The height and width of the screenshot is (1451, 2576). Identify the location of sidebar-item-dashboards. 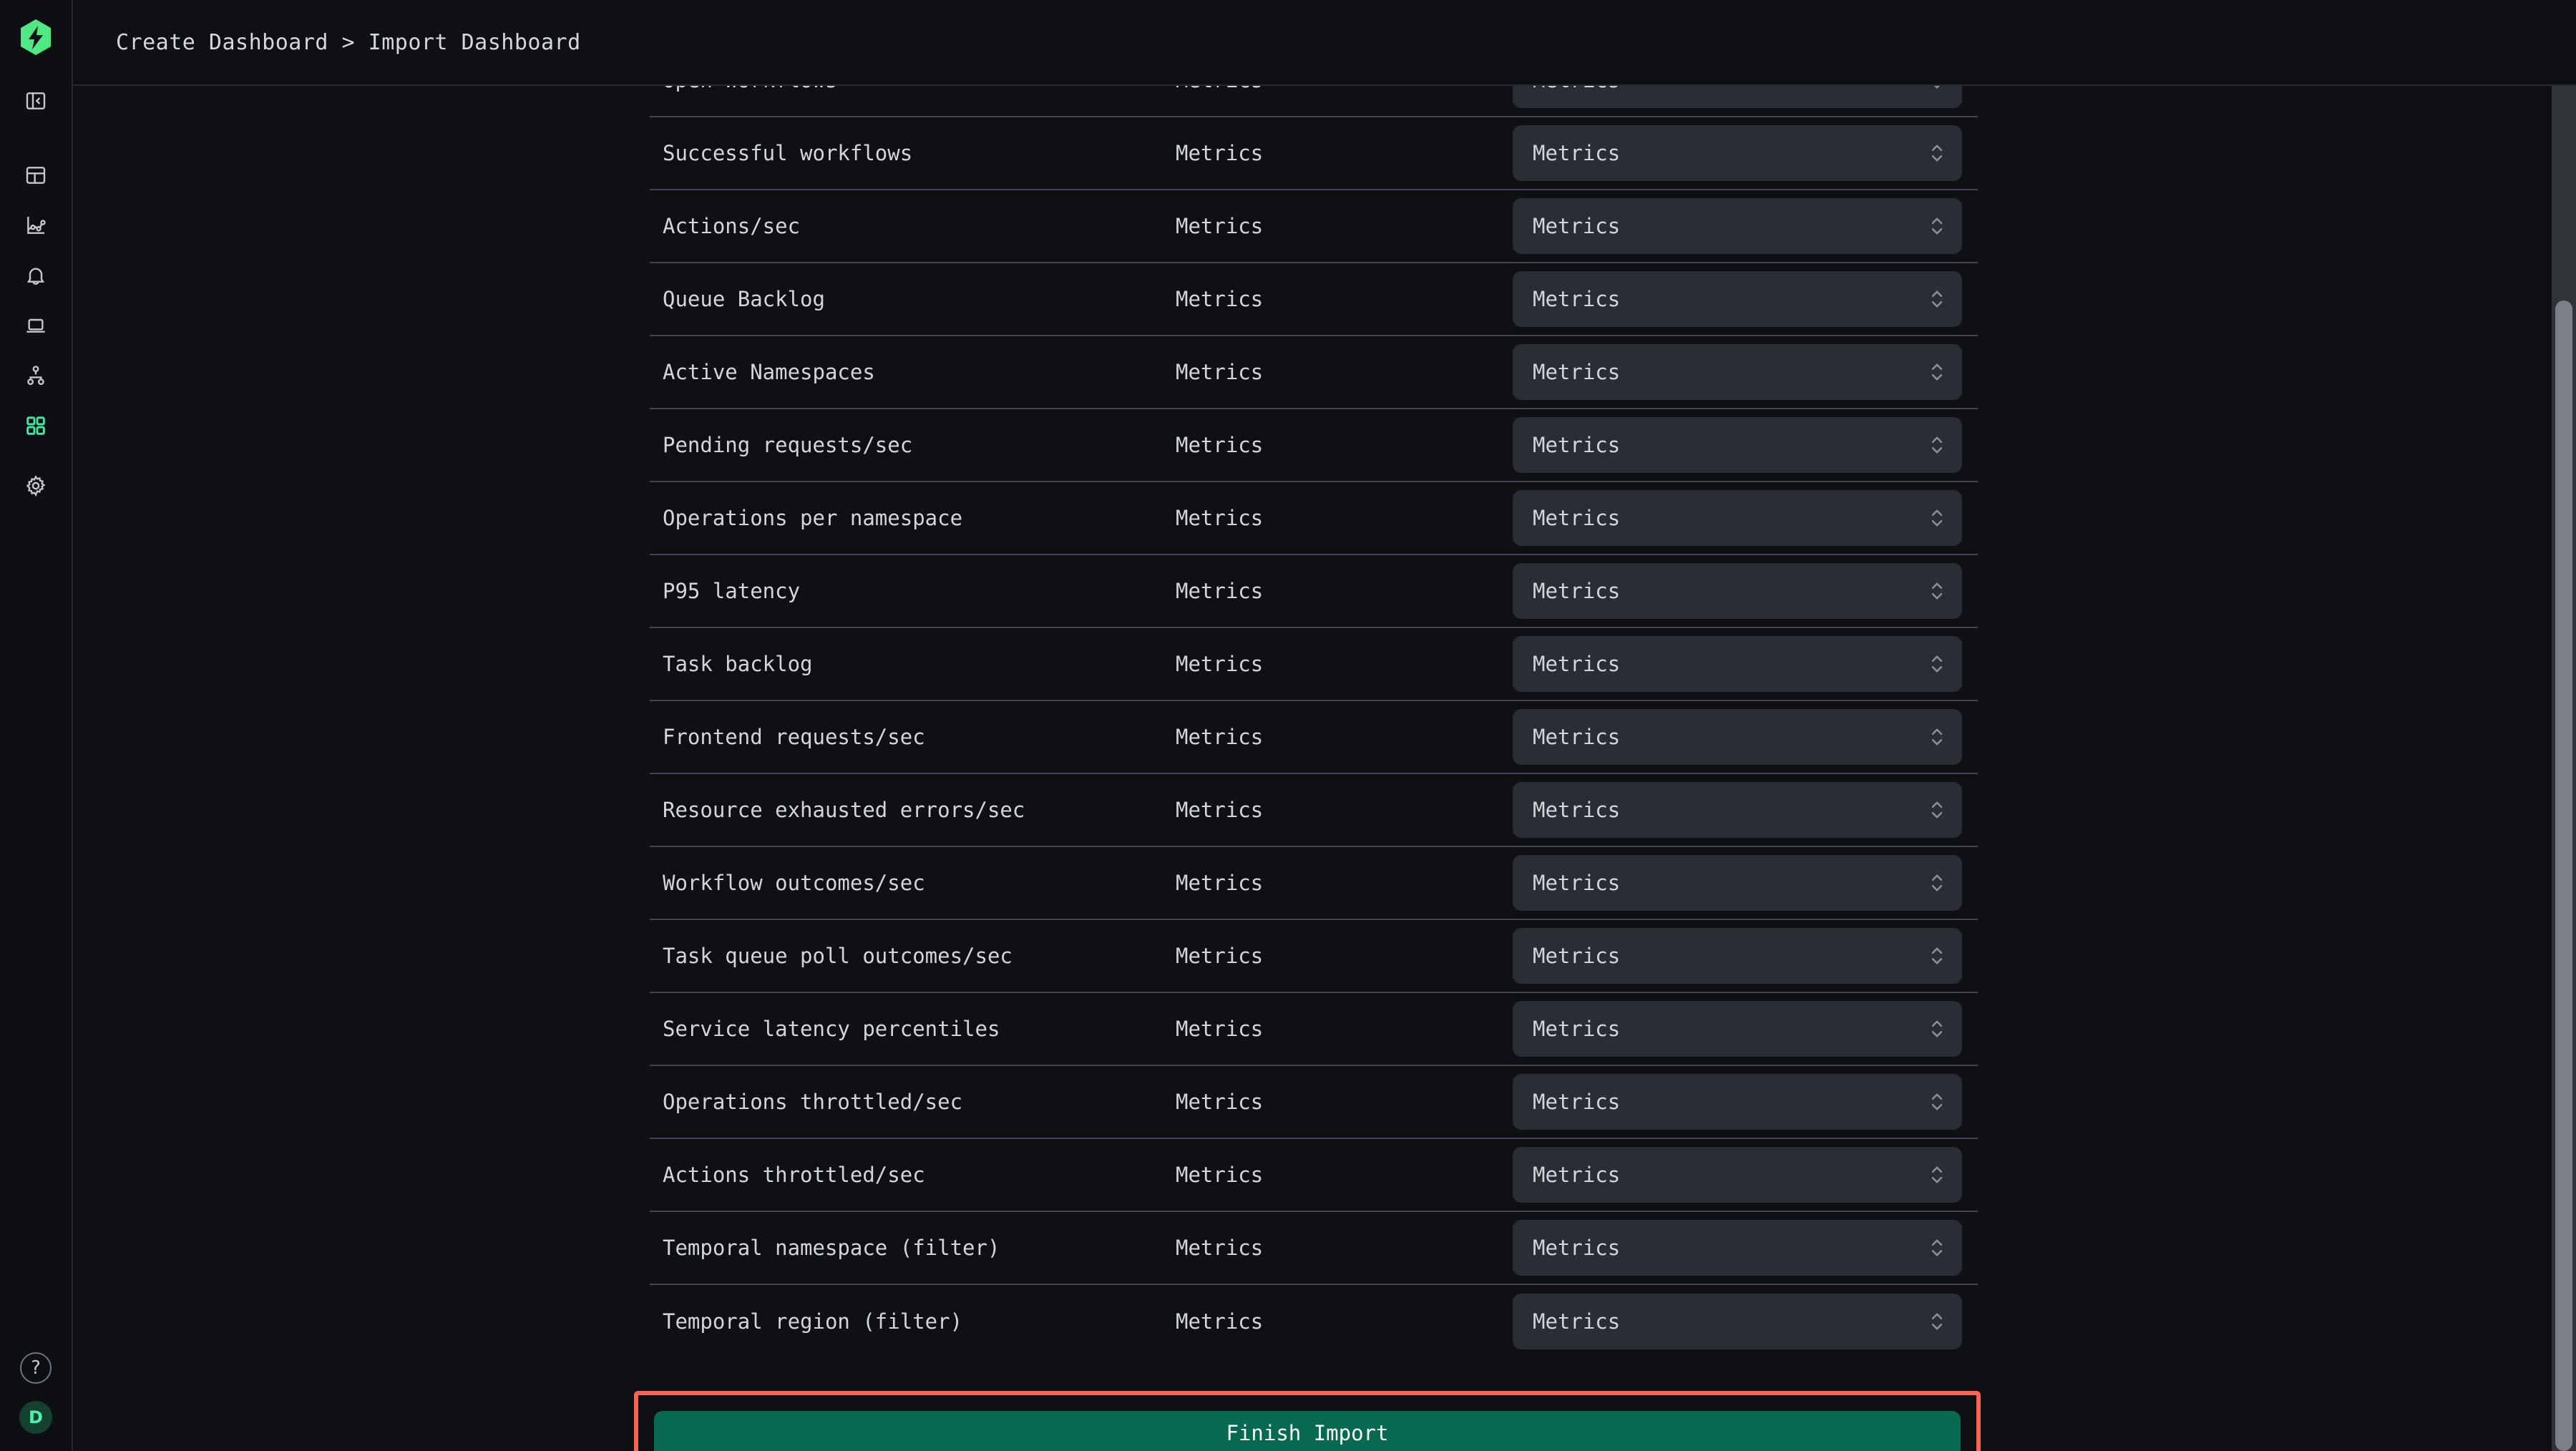
(36, 175).